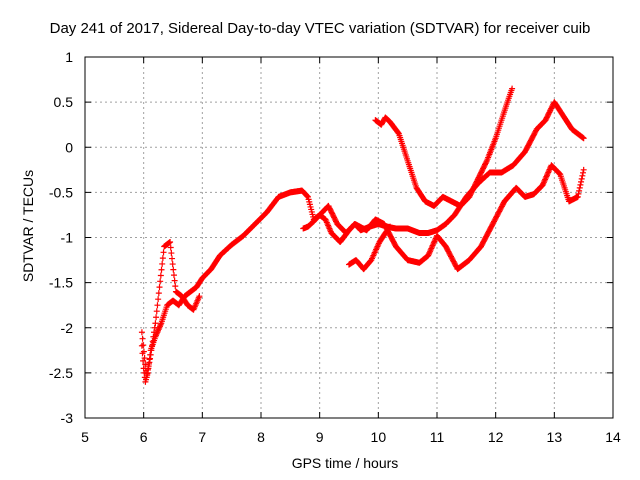 The image size is (640, 480). Describe the element at coordinates (144, 437) in the screenshot. I see `x-tick-label: 6` at that location.